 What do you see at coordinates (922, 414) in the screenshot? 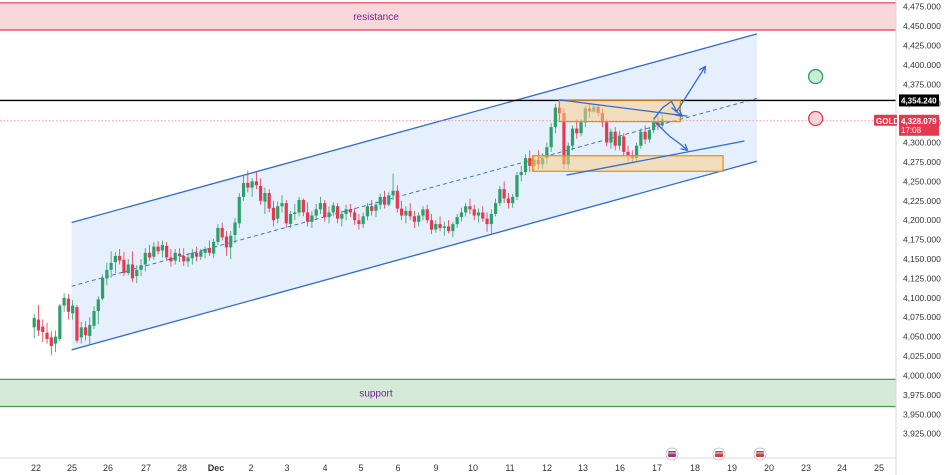
I see `price-tick-label: 3,950.000` at bounding box center [922, 414].